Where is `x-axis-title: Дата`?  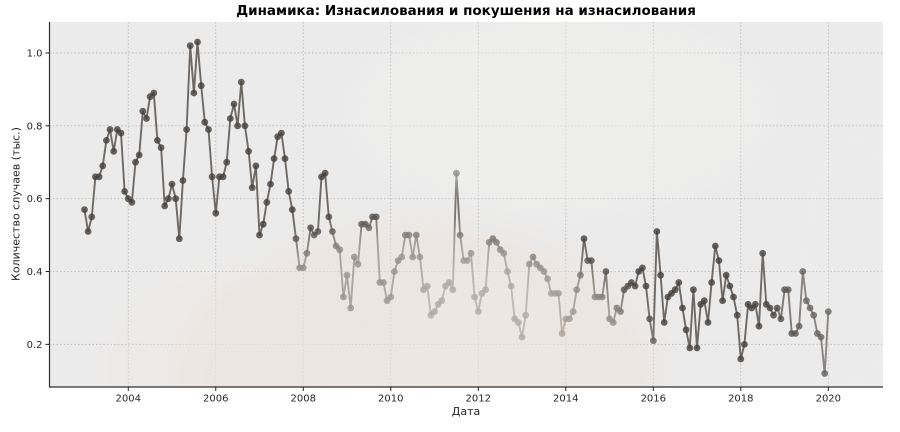 x-axis-title: Дата is located at coordinates (466, 411).